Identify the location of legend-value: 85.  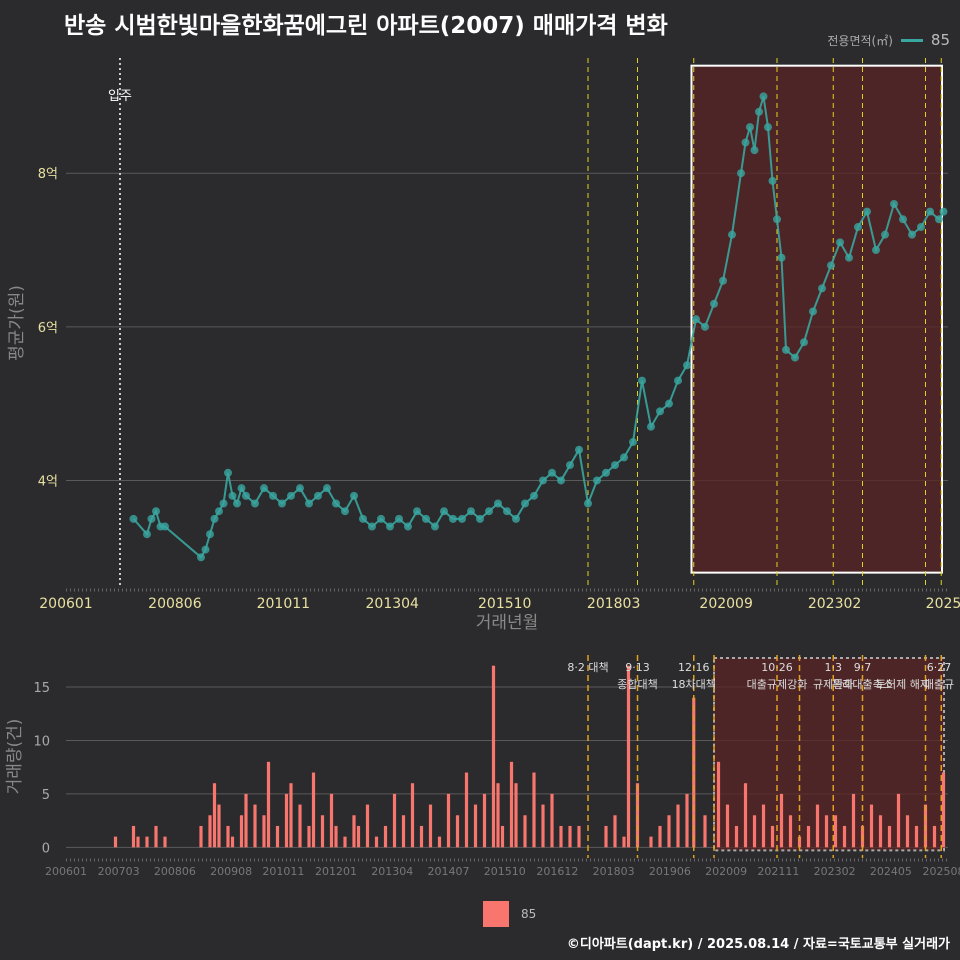
(940, 40).